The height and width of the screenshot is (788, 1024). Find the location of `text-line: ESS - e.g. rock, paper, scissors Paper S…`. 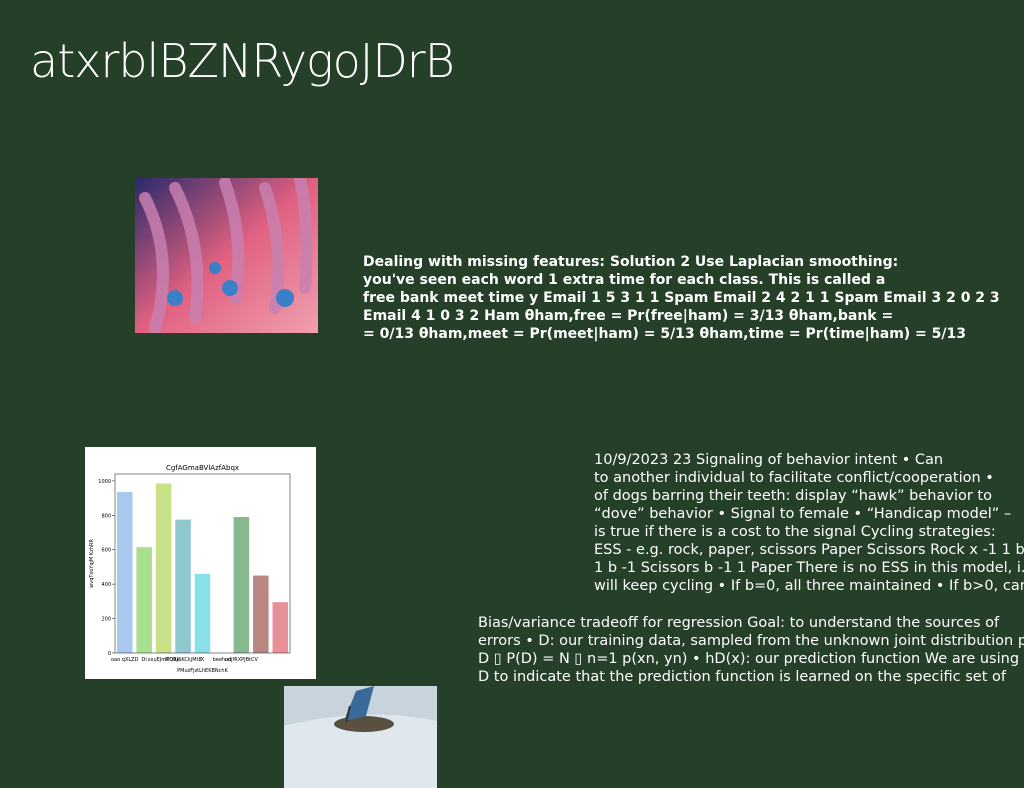

text-line: ESS - e.g. rock, paper, scissors Paper S… is located at coordinates (809, 550).